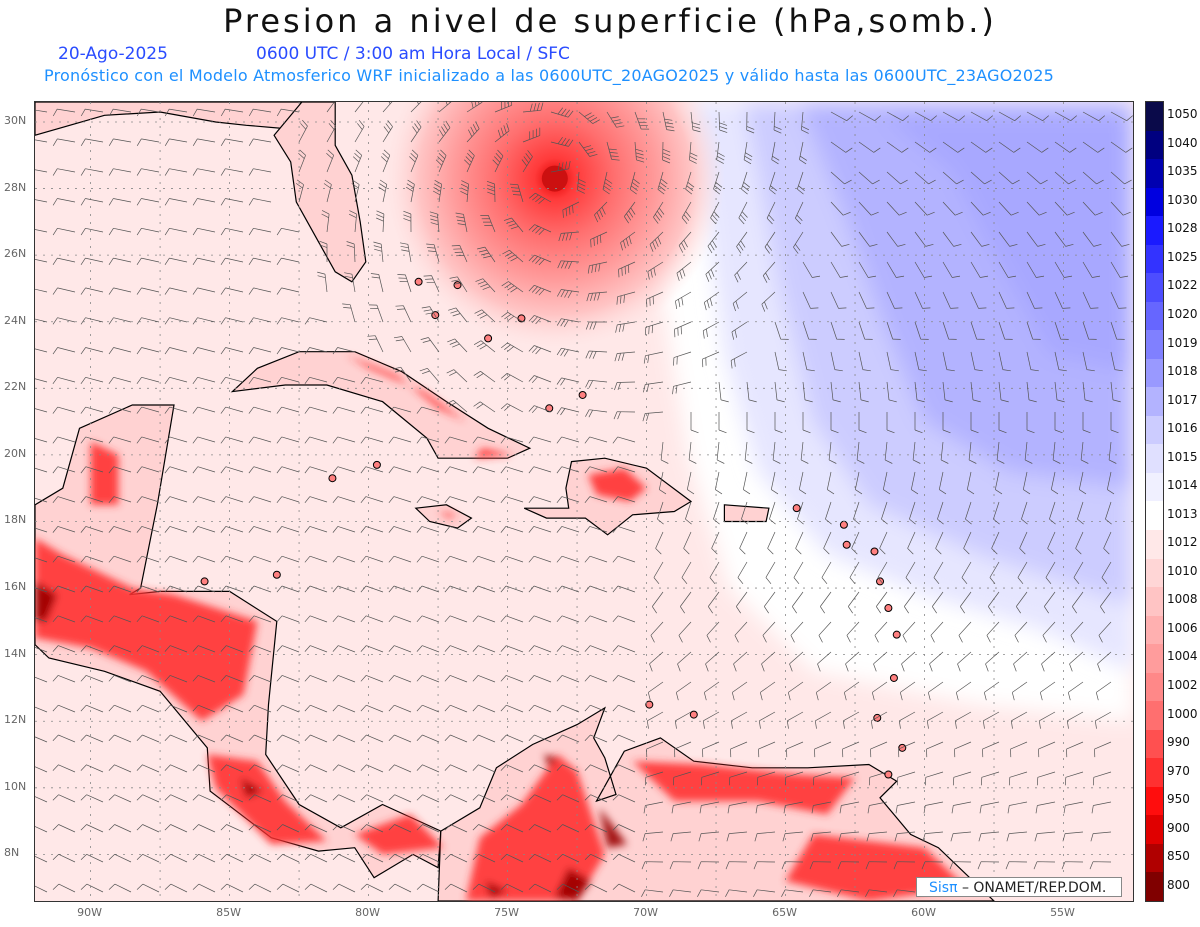 This screenshot has height=927, width=1200. I want to click on colorbar-label-1000: 1000, so click(1182, 713).